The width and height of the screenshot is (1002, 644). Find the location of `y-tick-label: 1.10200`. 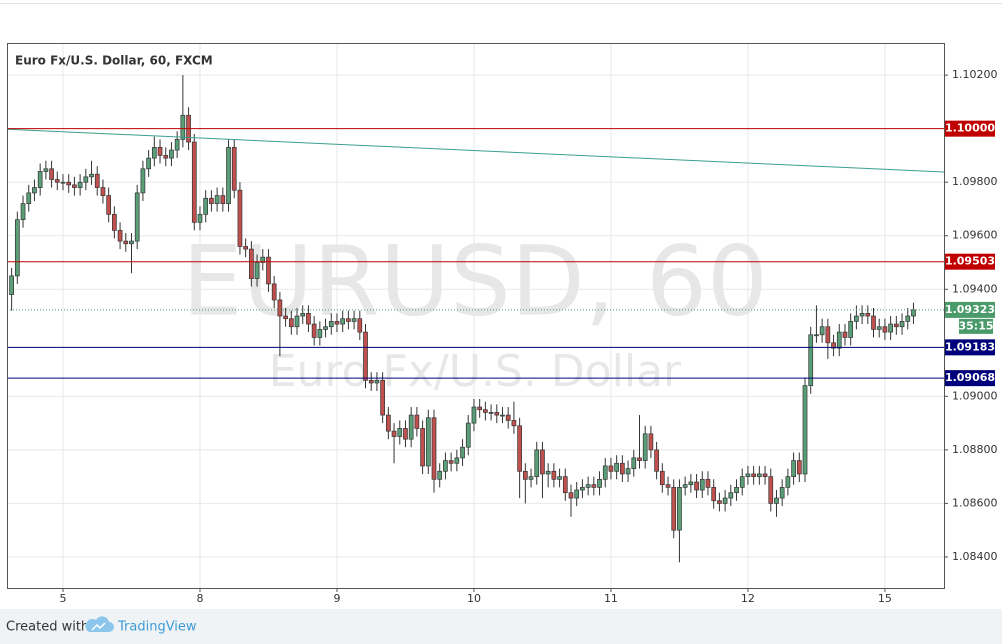

y-tick-label: 1.10200 is located at coordinates (975, 74).